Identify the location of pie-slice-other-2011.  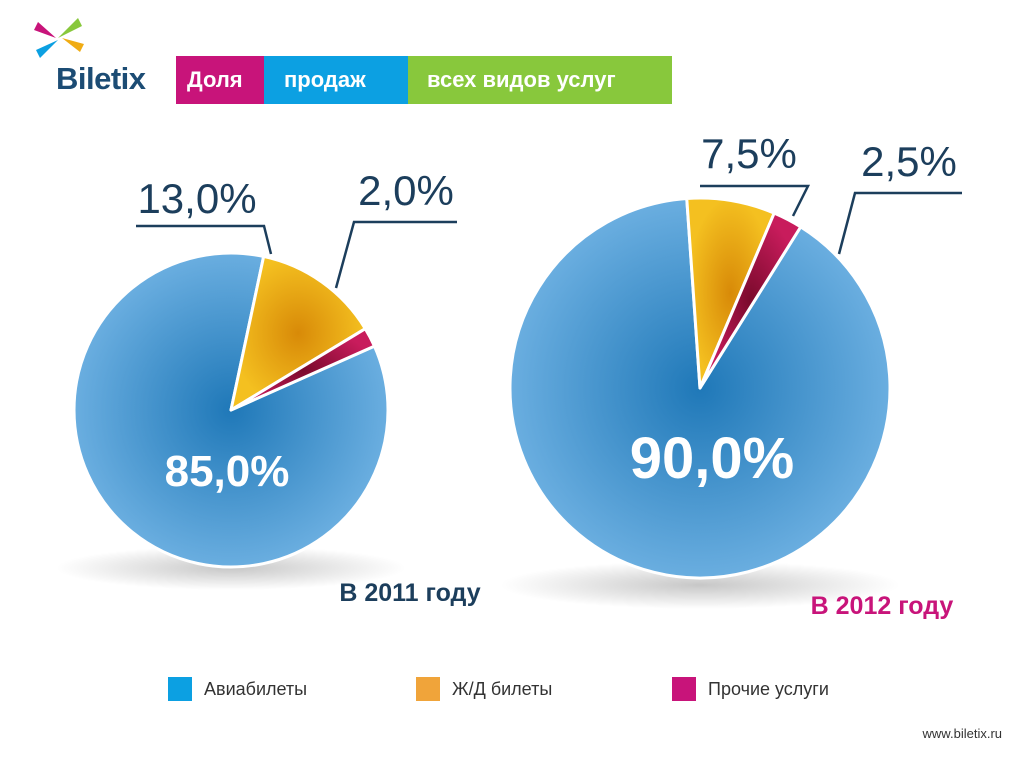
(302, 369).